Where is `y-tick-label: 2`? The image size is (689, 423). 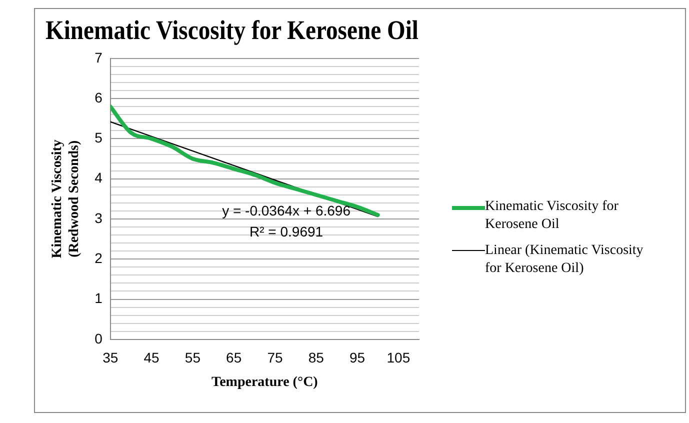
y-tick-label: 2 is located at coordinates (98, 258).